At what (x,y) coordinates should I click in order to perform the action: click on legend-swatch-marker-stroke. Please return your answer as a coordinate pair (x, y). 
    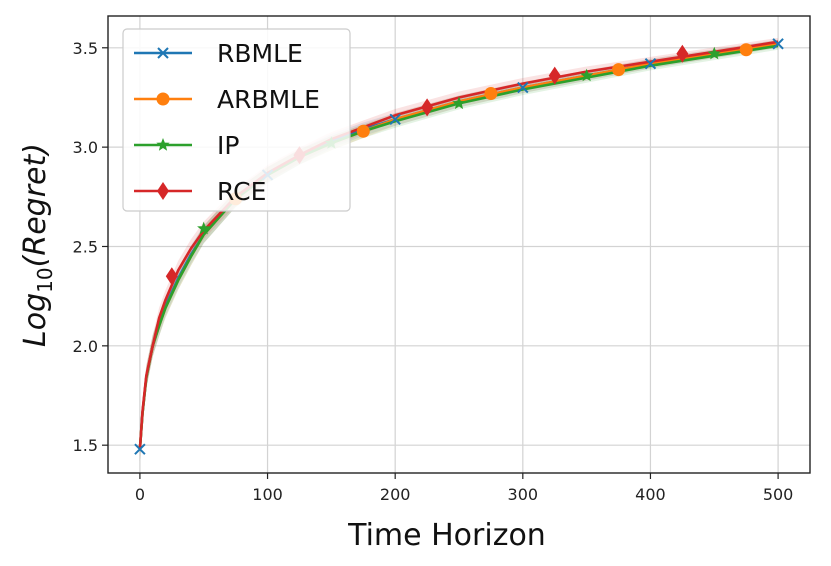
    Looking at the image, I should click on (163, 53).